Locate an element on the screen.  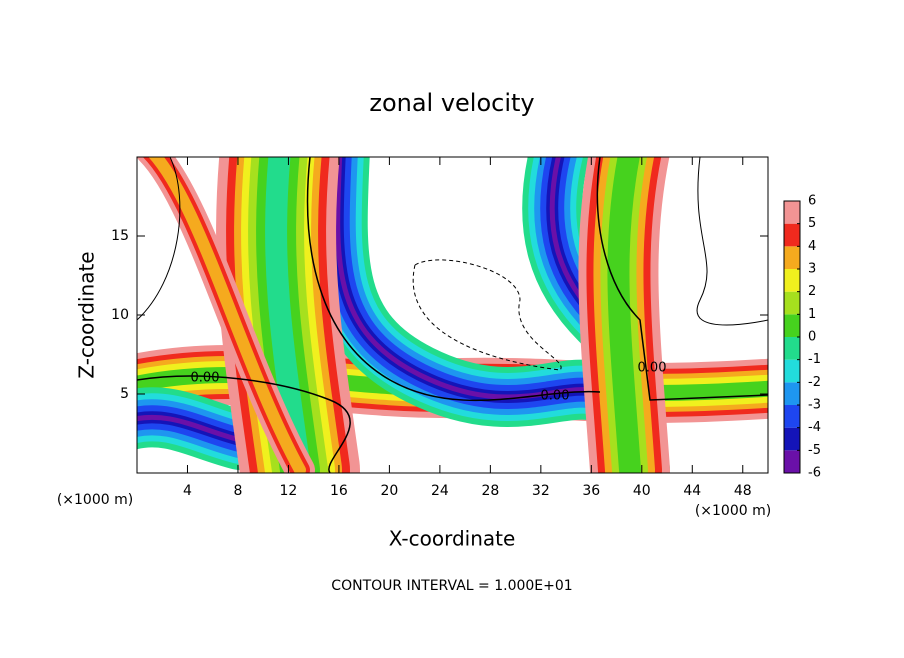
colorbar-label: 2 is located at coordinates (812, 291).